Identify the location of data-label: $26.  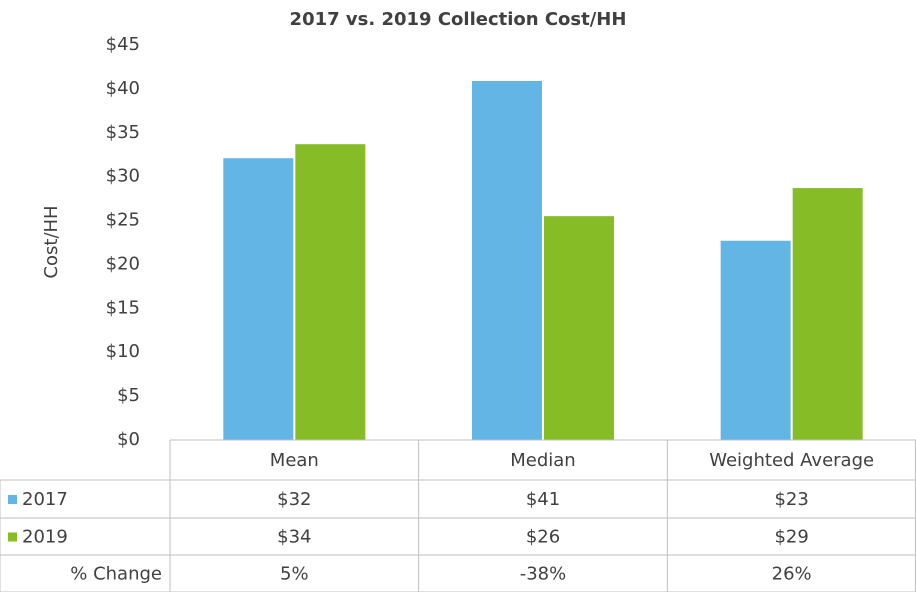
(543, 537).